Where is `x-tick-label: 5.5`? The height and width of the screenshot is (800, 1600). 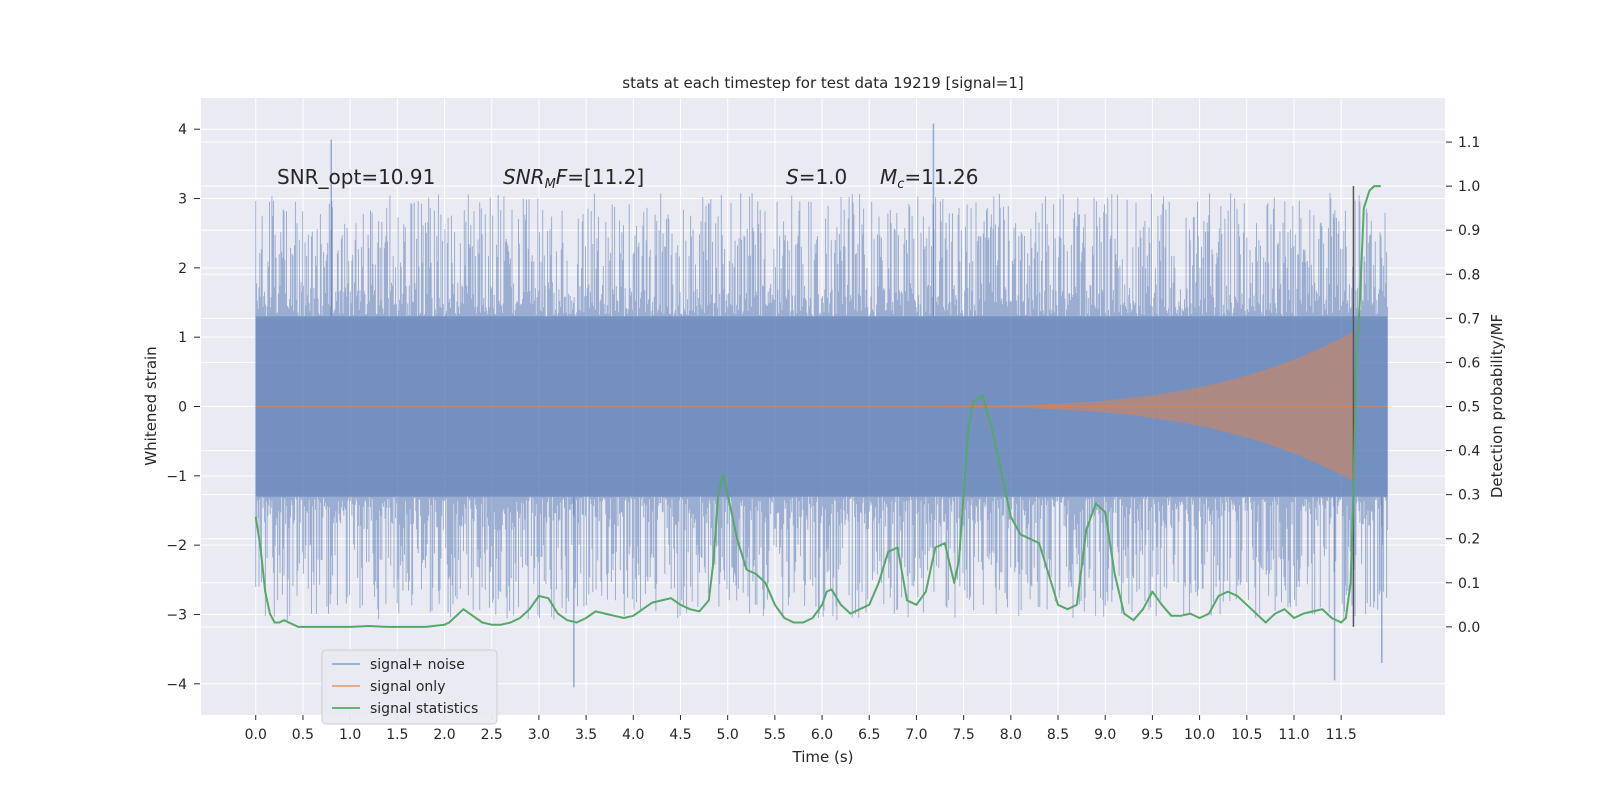
x-tick-label: 5.5 is located at coordinates (775, 735).